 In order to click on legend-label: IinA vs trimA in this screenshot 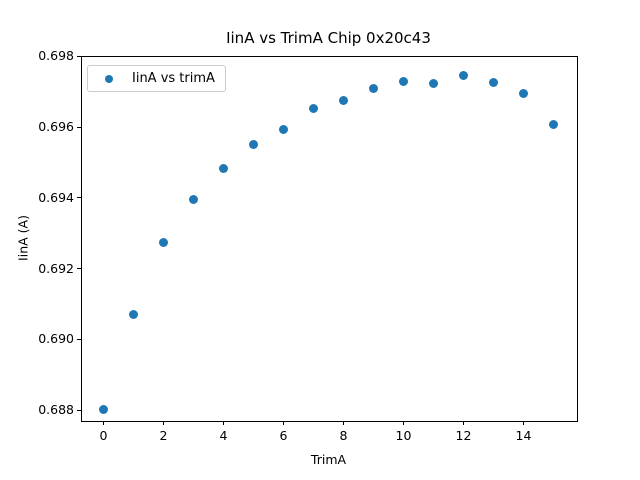, I will do `click(173, 78)`.